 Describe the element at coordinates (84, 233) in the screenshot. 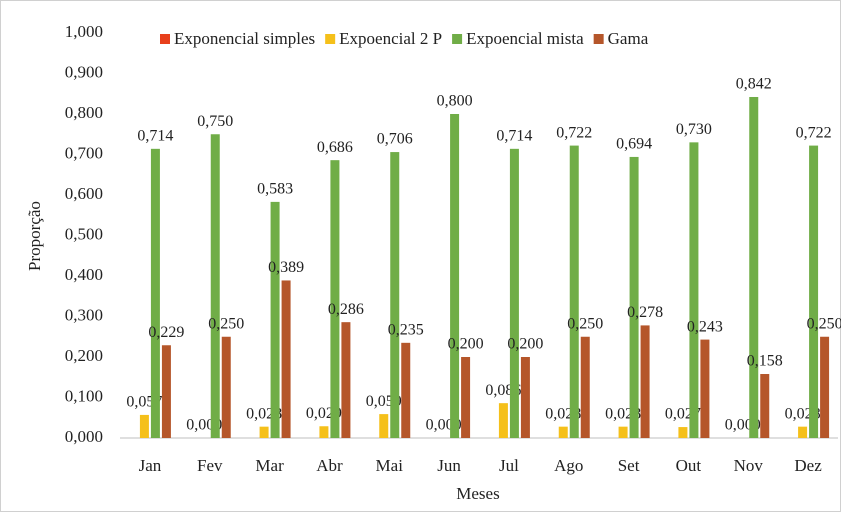

I see `y-tick-label: 0,500` at that location.